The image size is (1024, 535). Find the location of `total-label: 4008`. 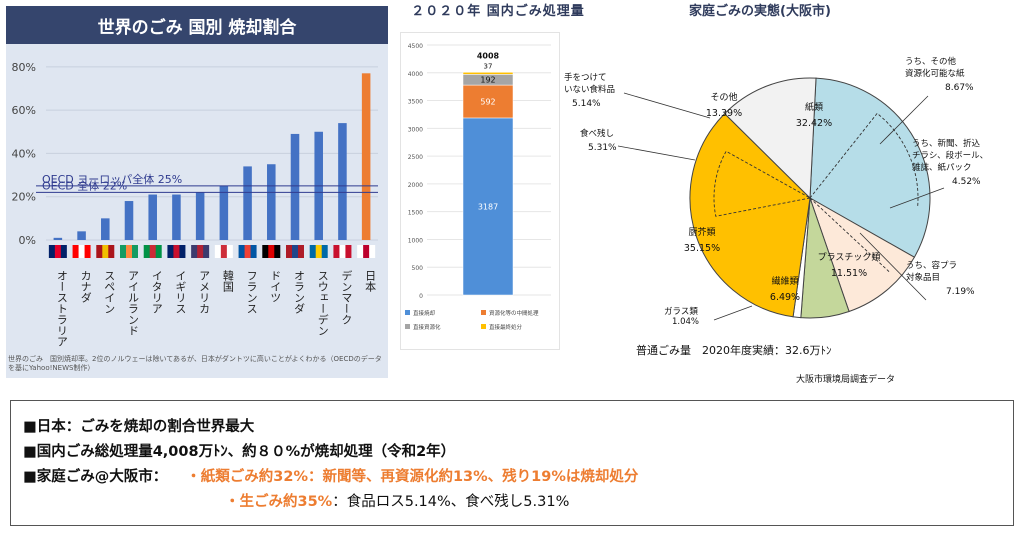

total-label: 4008 is located at coordinates (488, 55).